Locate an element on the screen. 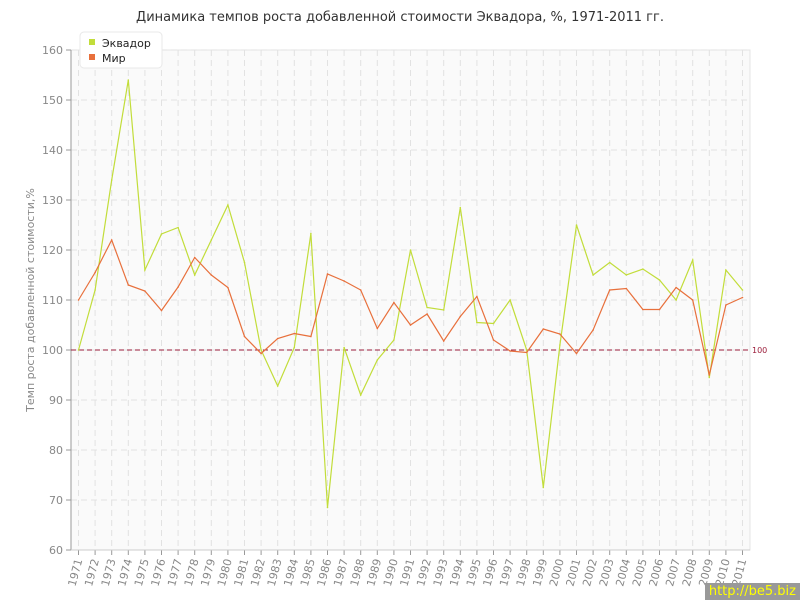 Image resolution: width=800 pixels, height=600 pixels. legend-box is located at coordinates (121, 50).